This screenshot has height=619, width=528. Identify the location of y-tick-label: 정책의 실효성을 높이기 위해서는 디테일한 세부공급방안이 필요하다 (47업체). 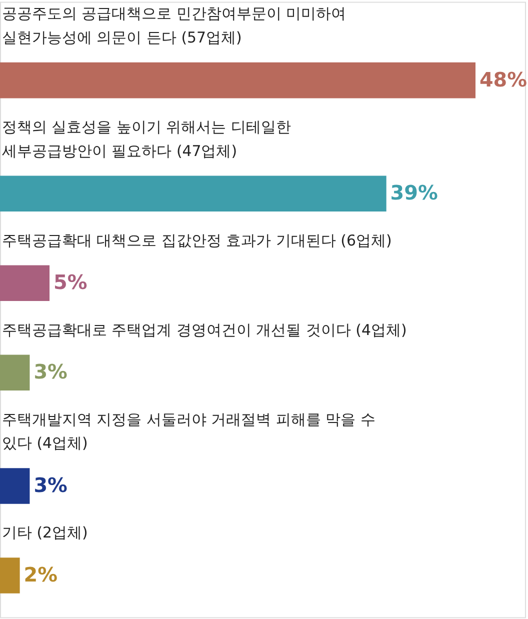
(146, 139).